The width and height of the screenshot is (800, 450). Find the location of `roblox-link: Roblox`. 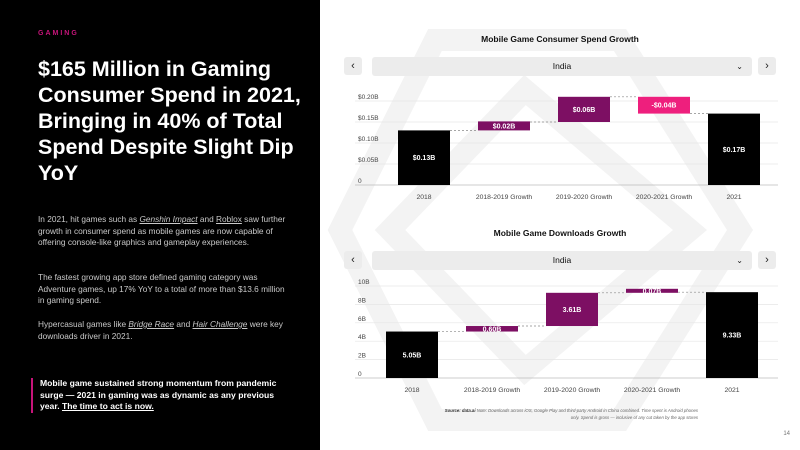

roblox-link: Roblox is located at coordinates (229, 219).